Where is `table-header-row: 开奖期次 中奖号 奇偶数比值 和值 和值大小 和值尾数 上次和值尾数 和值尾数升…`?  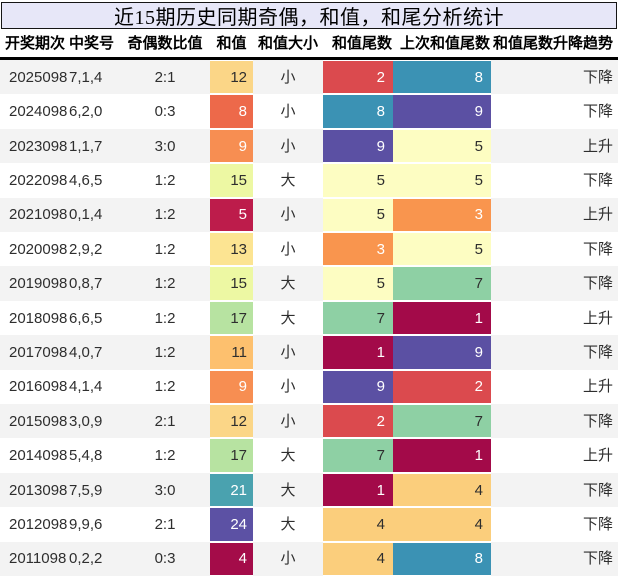
table-header-row: 开奖期次 中奖号 奇偶数比值 和值 和值大小 和值尾数 上次和值尾数 和值尾数升… is located at coordinates (309, 44).